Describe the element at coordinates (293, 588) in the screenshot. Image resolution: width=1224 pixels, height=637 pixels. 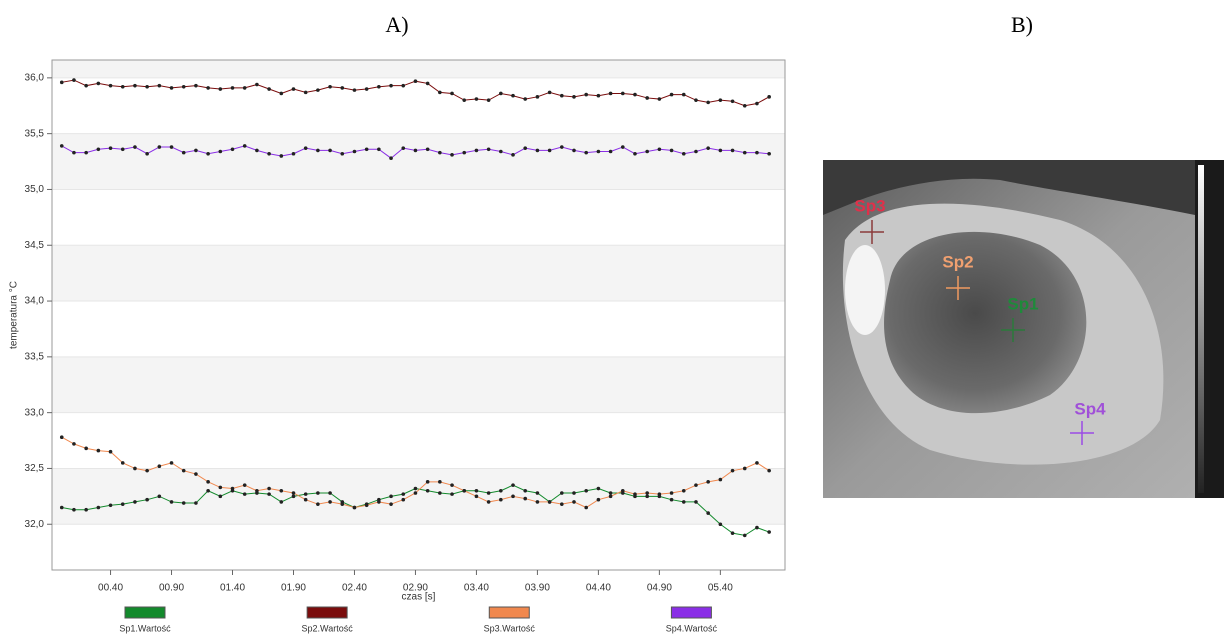
I see `x-tick-label: 01.90` at that location.